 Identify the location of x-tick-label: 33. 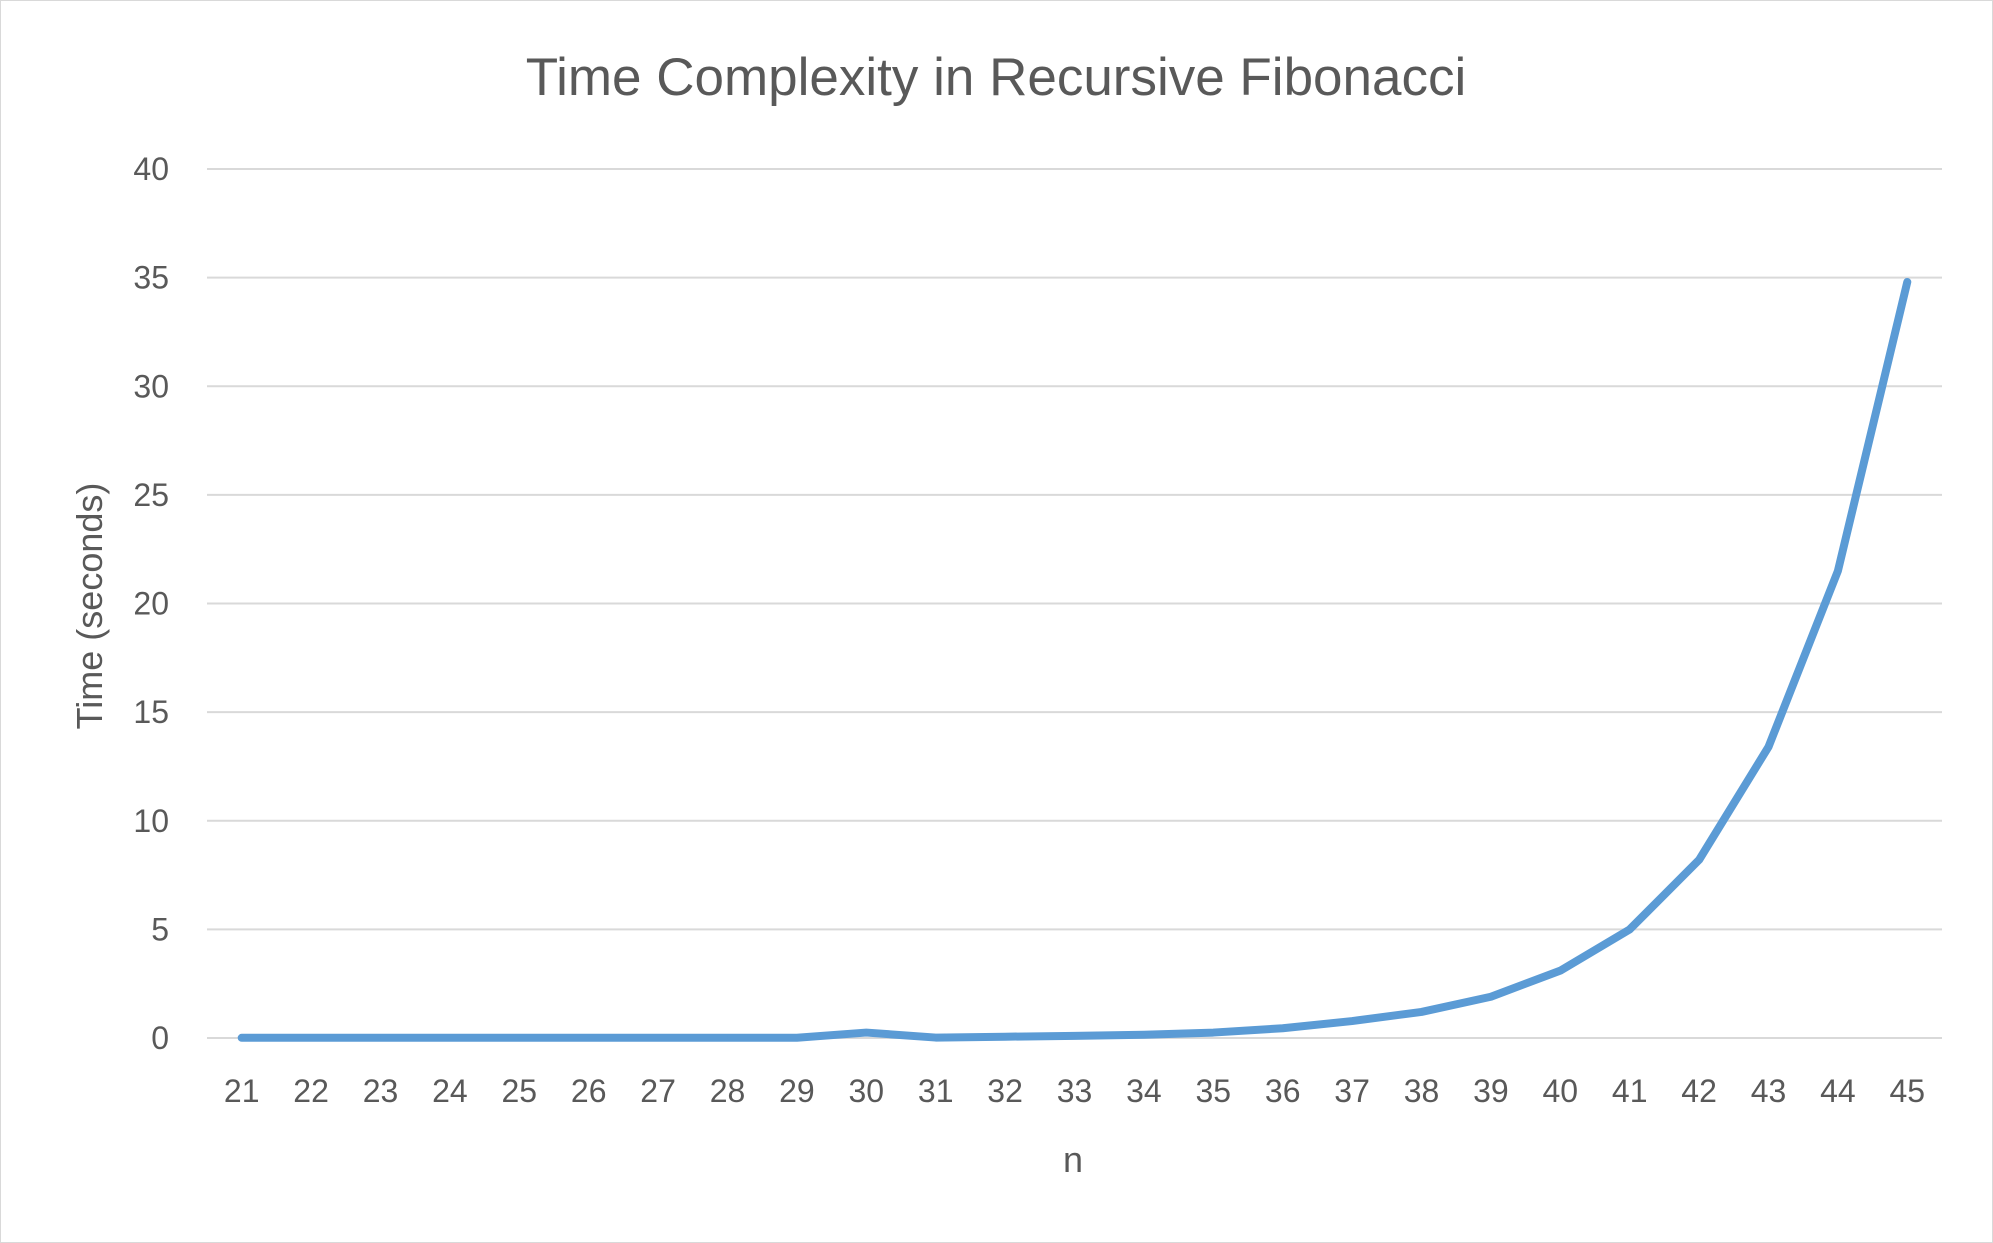
(1075, 1091).